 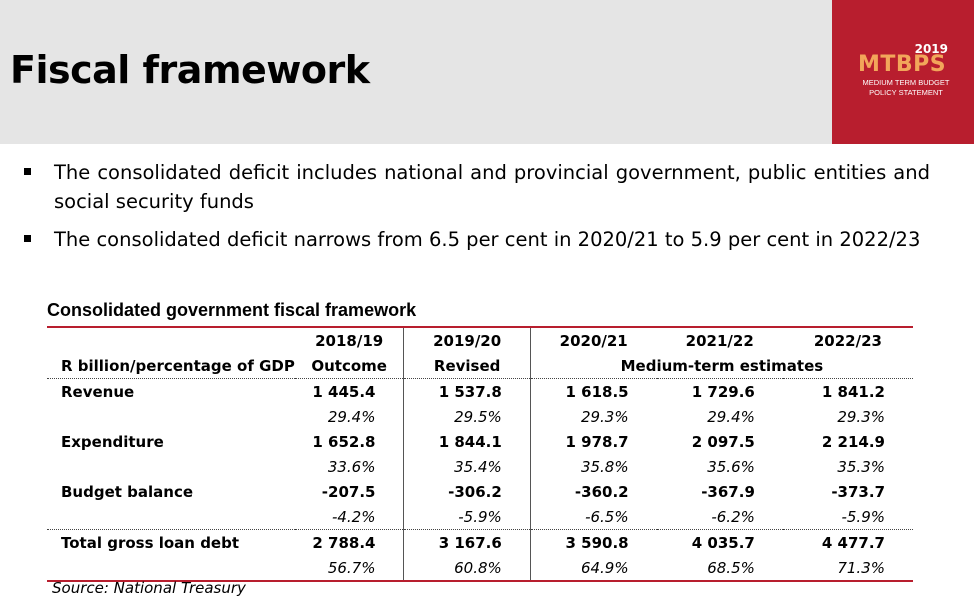 I want to click on table-cell: 4 035.7, so click(x=719, y=542).